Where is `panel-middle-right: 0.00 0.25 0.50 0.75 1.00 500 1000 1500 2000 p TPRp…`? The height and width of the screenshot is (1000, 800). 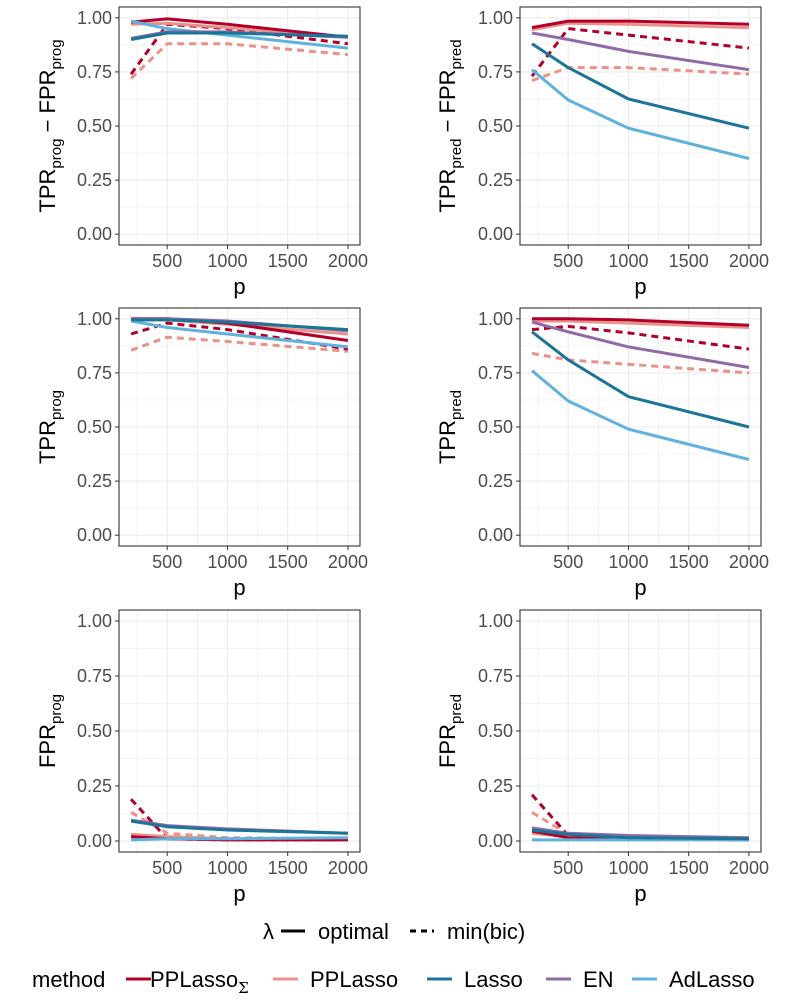 panel-middle-right: 0.00 0.25 0.50 0.75 1.00 500 1000 1500 2000 p TPRp… is located at coordinates (602, 453).